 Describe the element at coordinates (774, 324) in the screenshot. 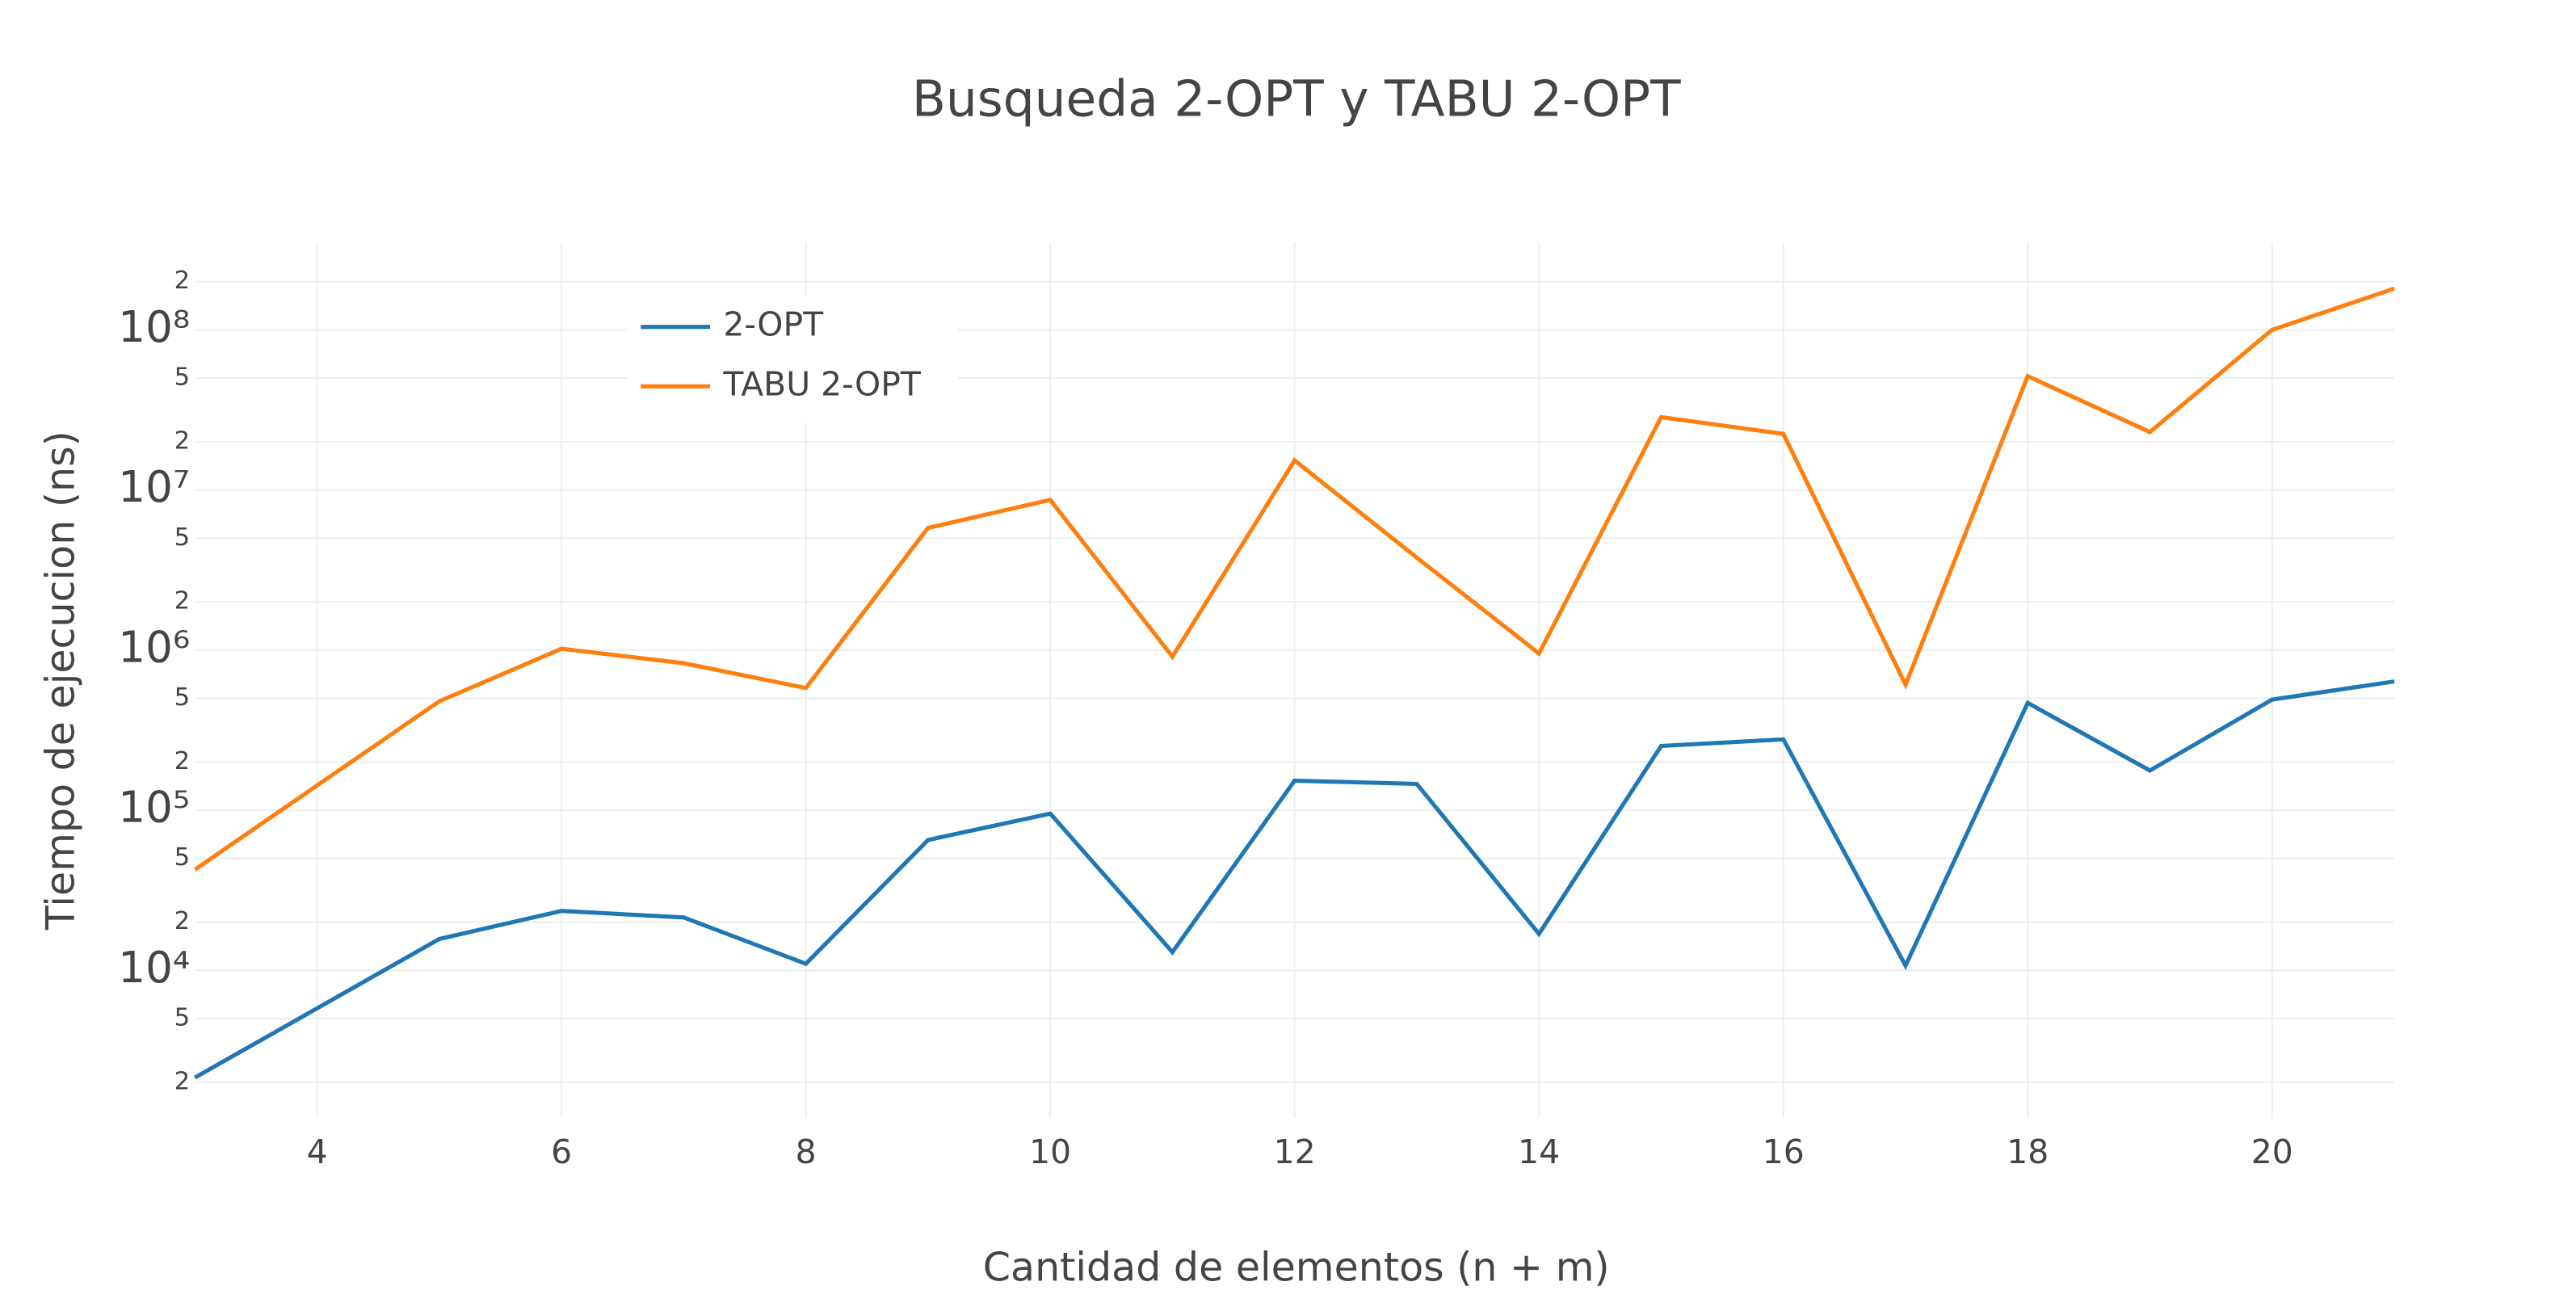

I see `legend-label: 2-OPT` at that location.